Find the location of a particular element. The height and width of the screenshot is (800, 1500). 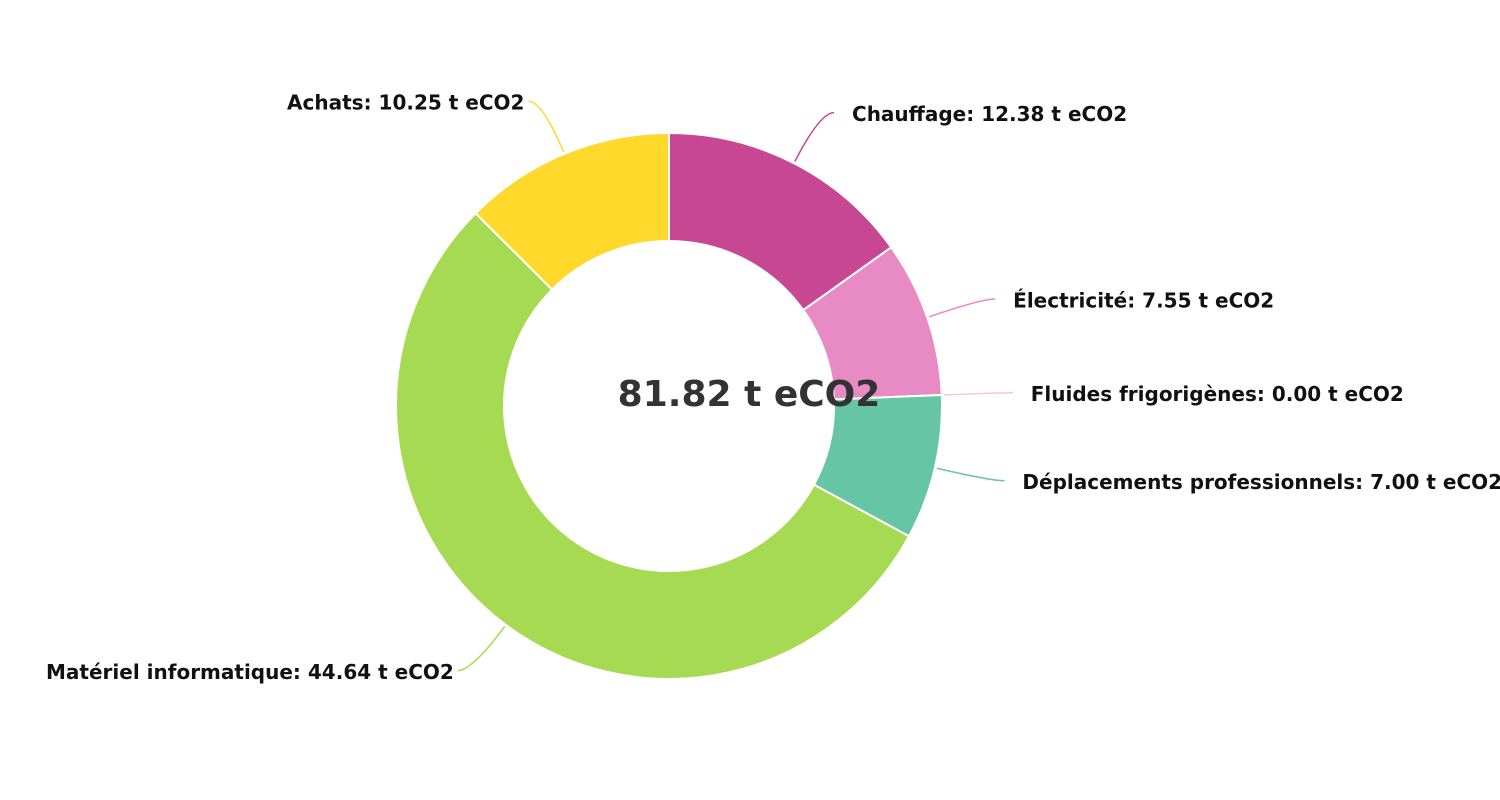

slice-label: Déplacements professionnels: 7.00 t eCO2 is located at coordinates (1261, 482).